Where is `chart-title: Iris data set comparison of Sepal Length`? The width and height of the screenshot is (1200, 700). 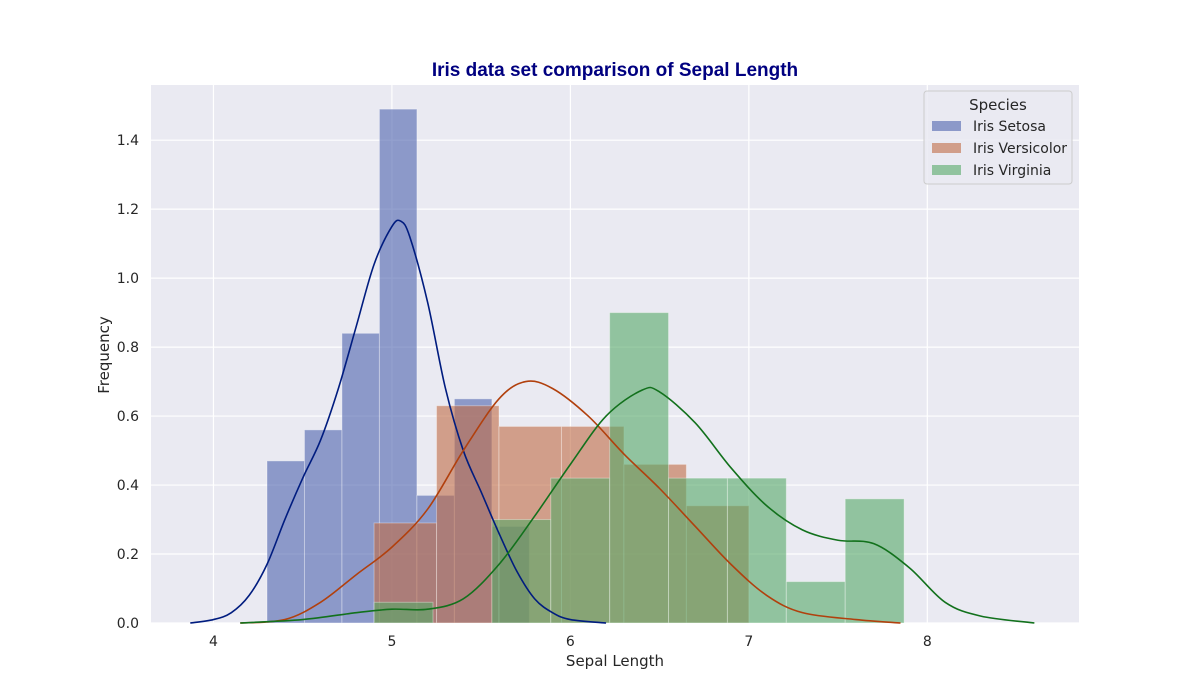
chart-title: Iris data set comparison of Sepal Length is located at coordinates (615, 70).